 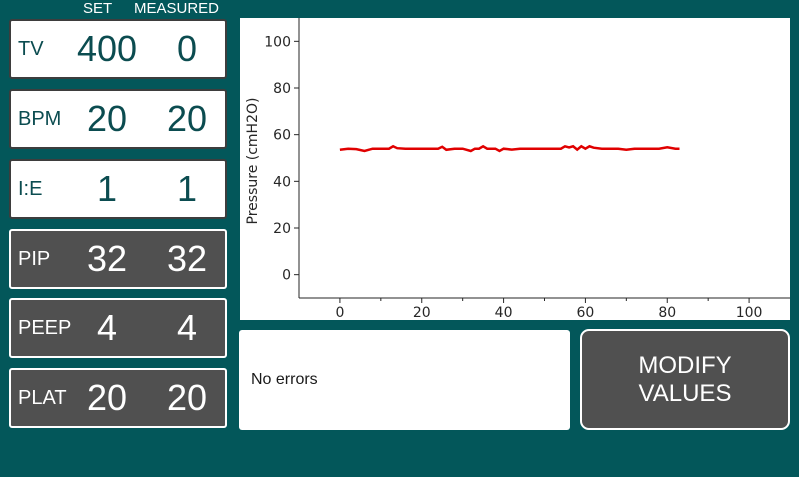 What do you see at coordinates (107, 327) in the screenshot?
I see `param-set-value: 4` at bounding box center [107, 327].